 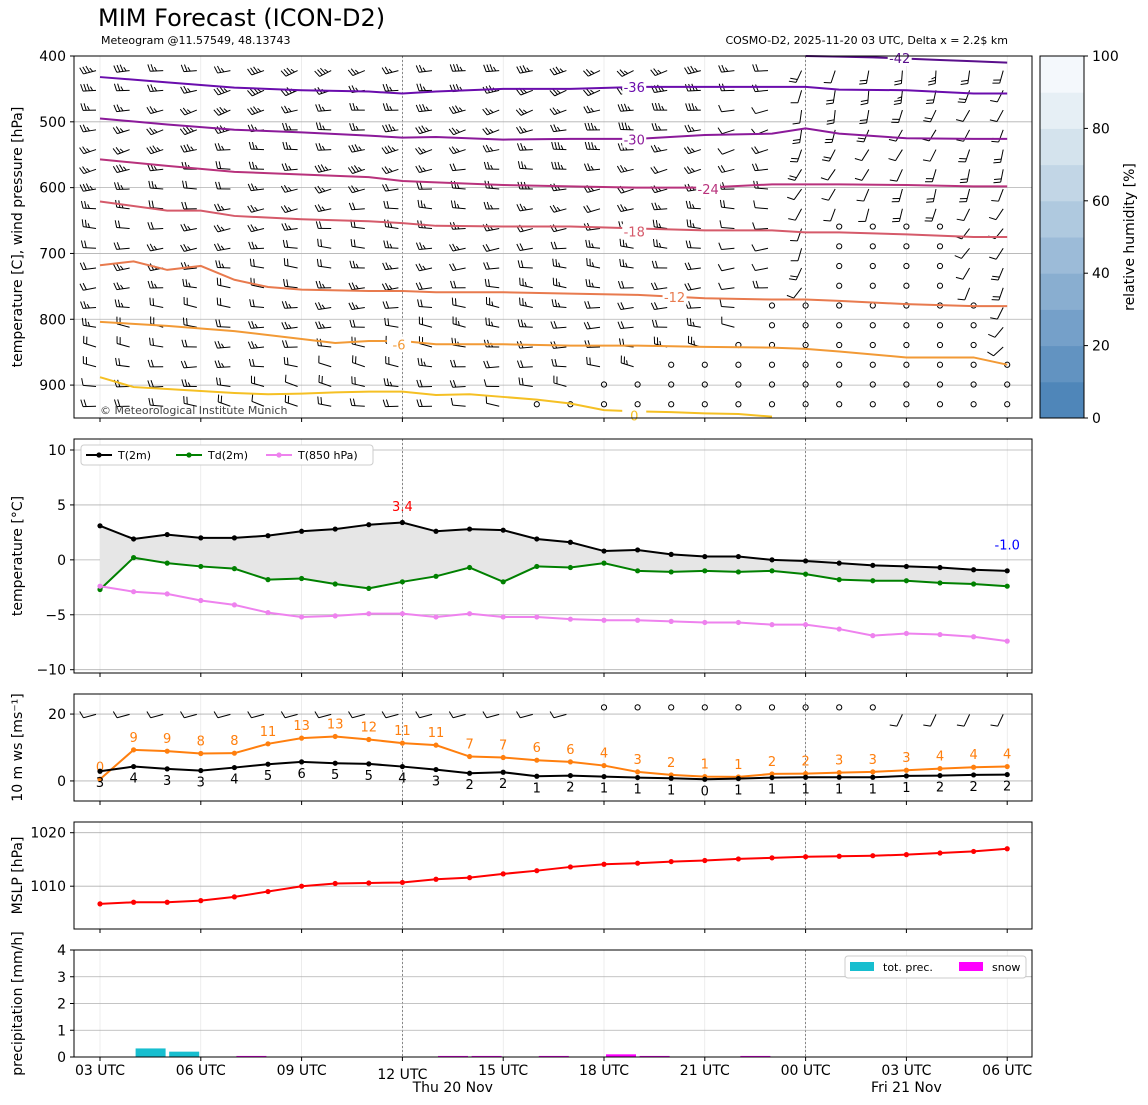 I want to click on isotherm--36, so click(x=553, y=85).